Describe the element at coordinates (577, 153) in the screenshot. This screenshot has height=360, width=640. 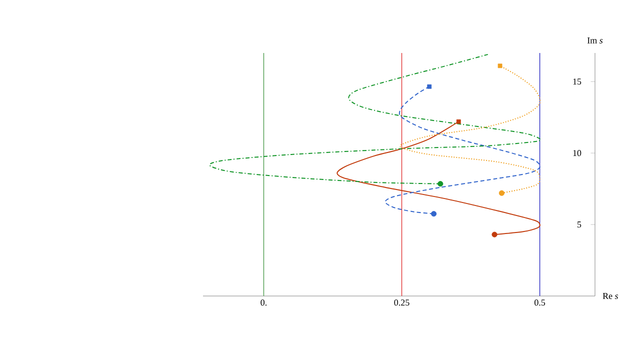
I see `y-tick-label: 10` at that location.